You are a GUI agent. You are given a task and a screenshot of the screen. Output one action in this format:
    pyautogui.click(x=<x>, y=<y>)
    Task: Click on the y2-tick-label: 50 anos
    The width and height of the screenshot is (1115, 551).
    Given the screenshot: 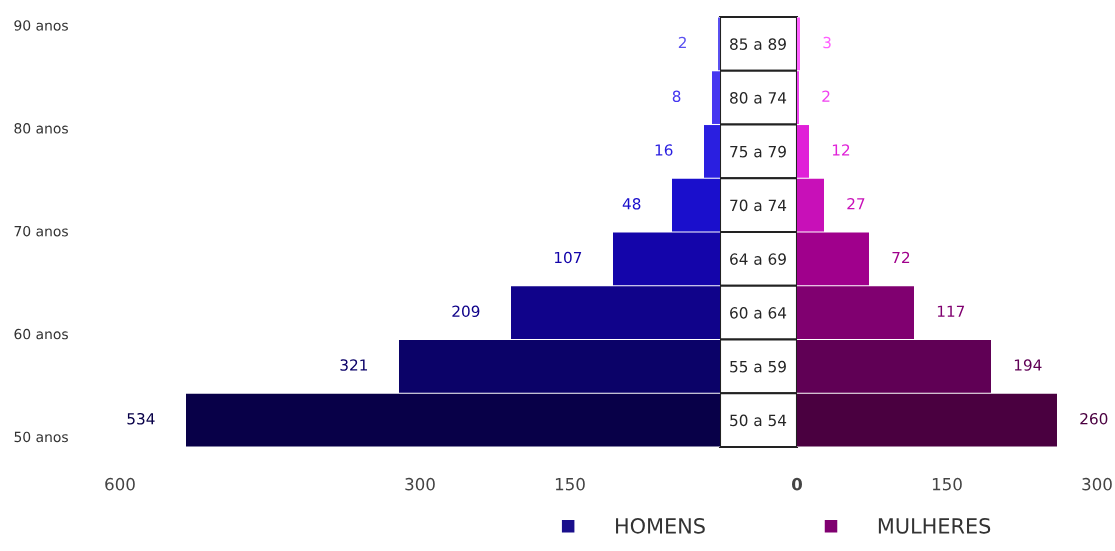 What is the action you would take?
    pyautogui.click(x=41, y=437)
    